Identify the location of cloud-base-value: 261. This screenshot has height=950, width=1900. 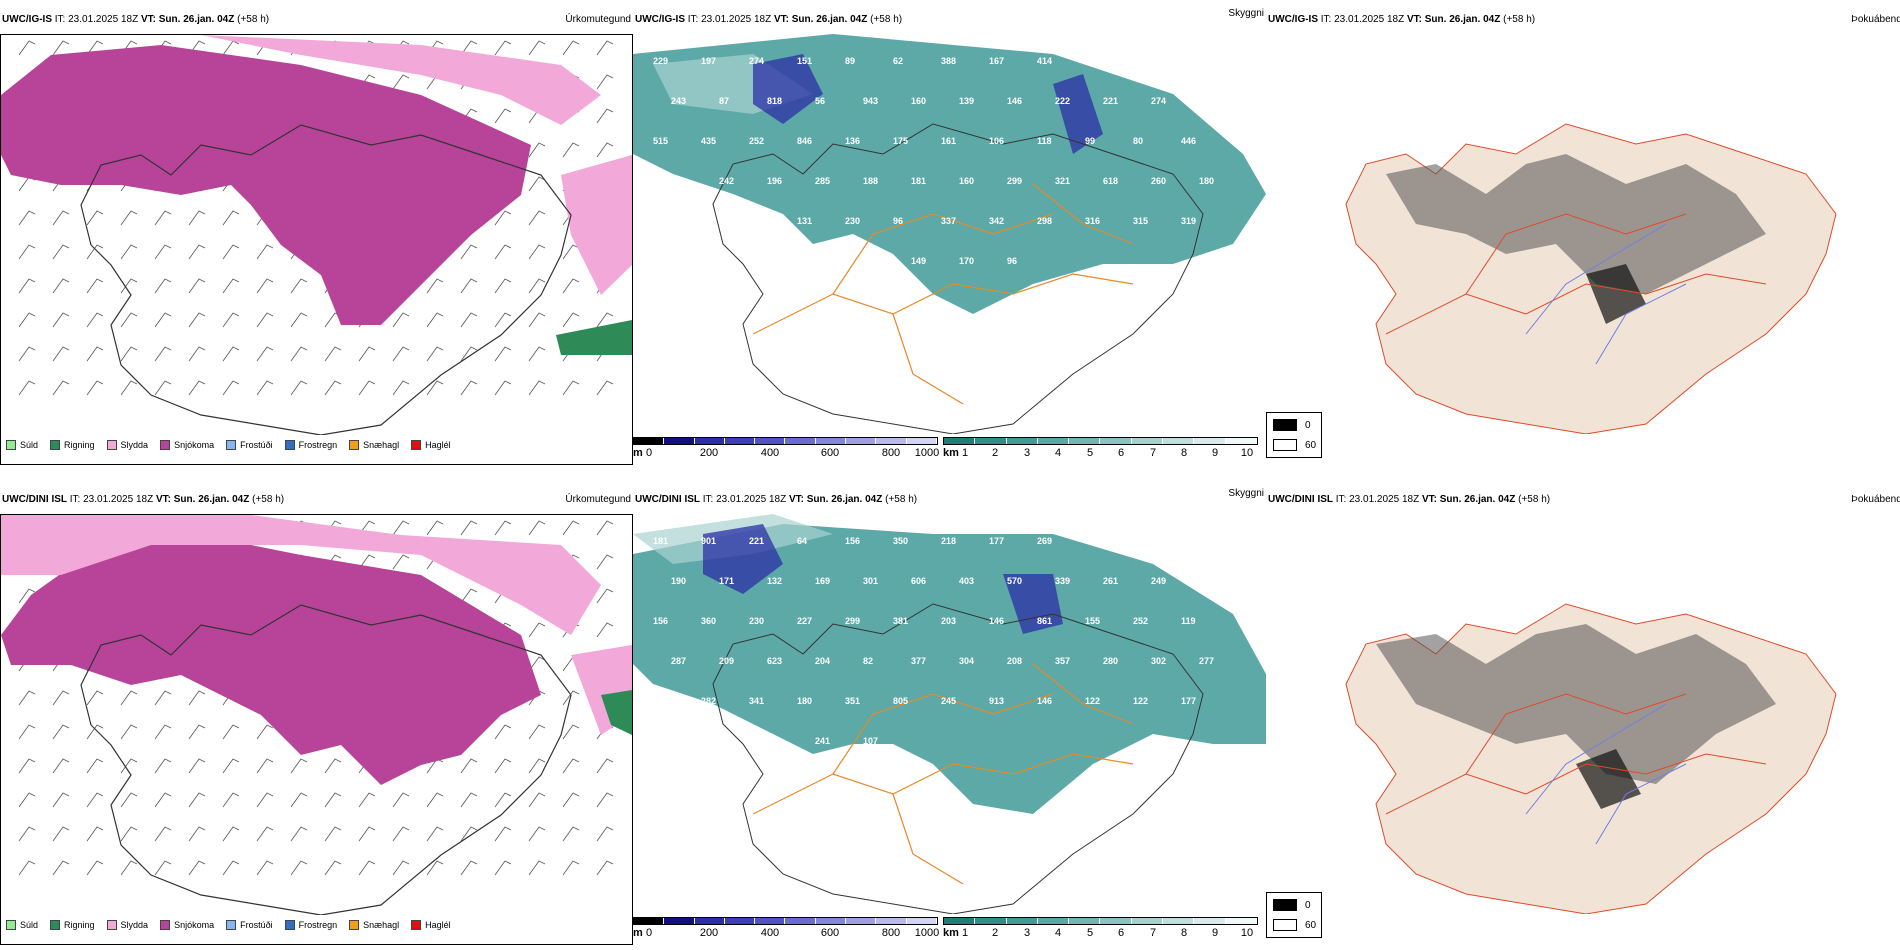
(1110, 581).